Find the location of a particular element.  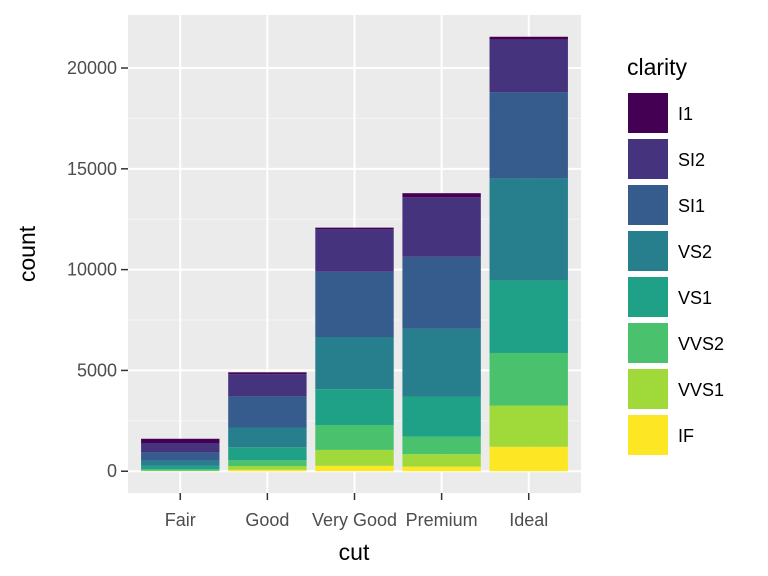

x-axis: Fair Good Very Good Premium Ideal is located at coordinates (356, 511).